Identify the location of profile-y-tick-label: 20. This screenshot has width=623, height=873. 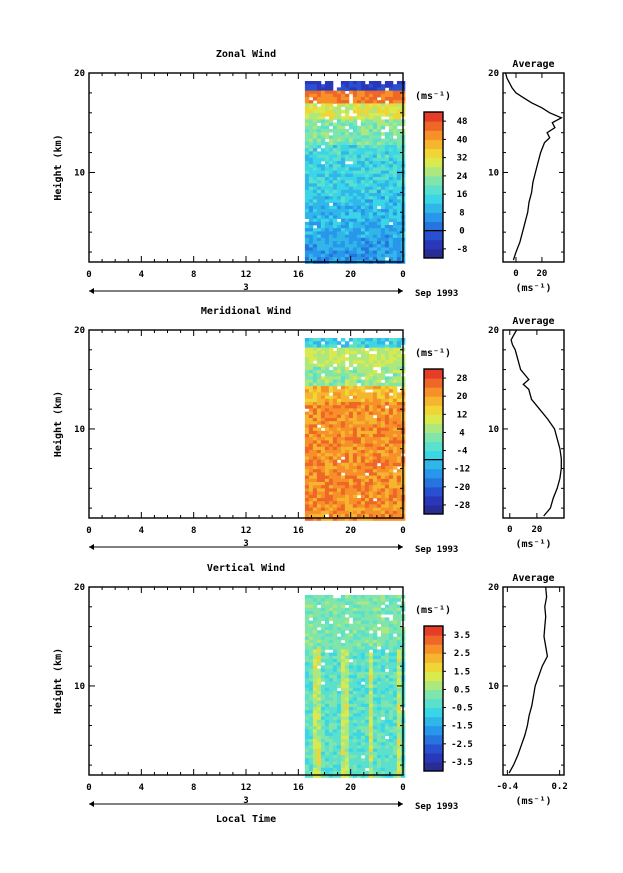
(493, 331).